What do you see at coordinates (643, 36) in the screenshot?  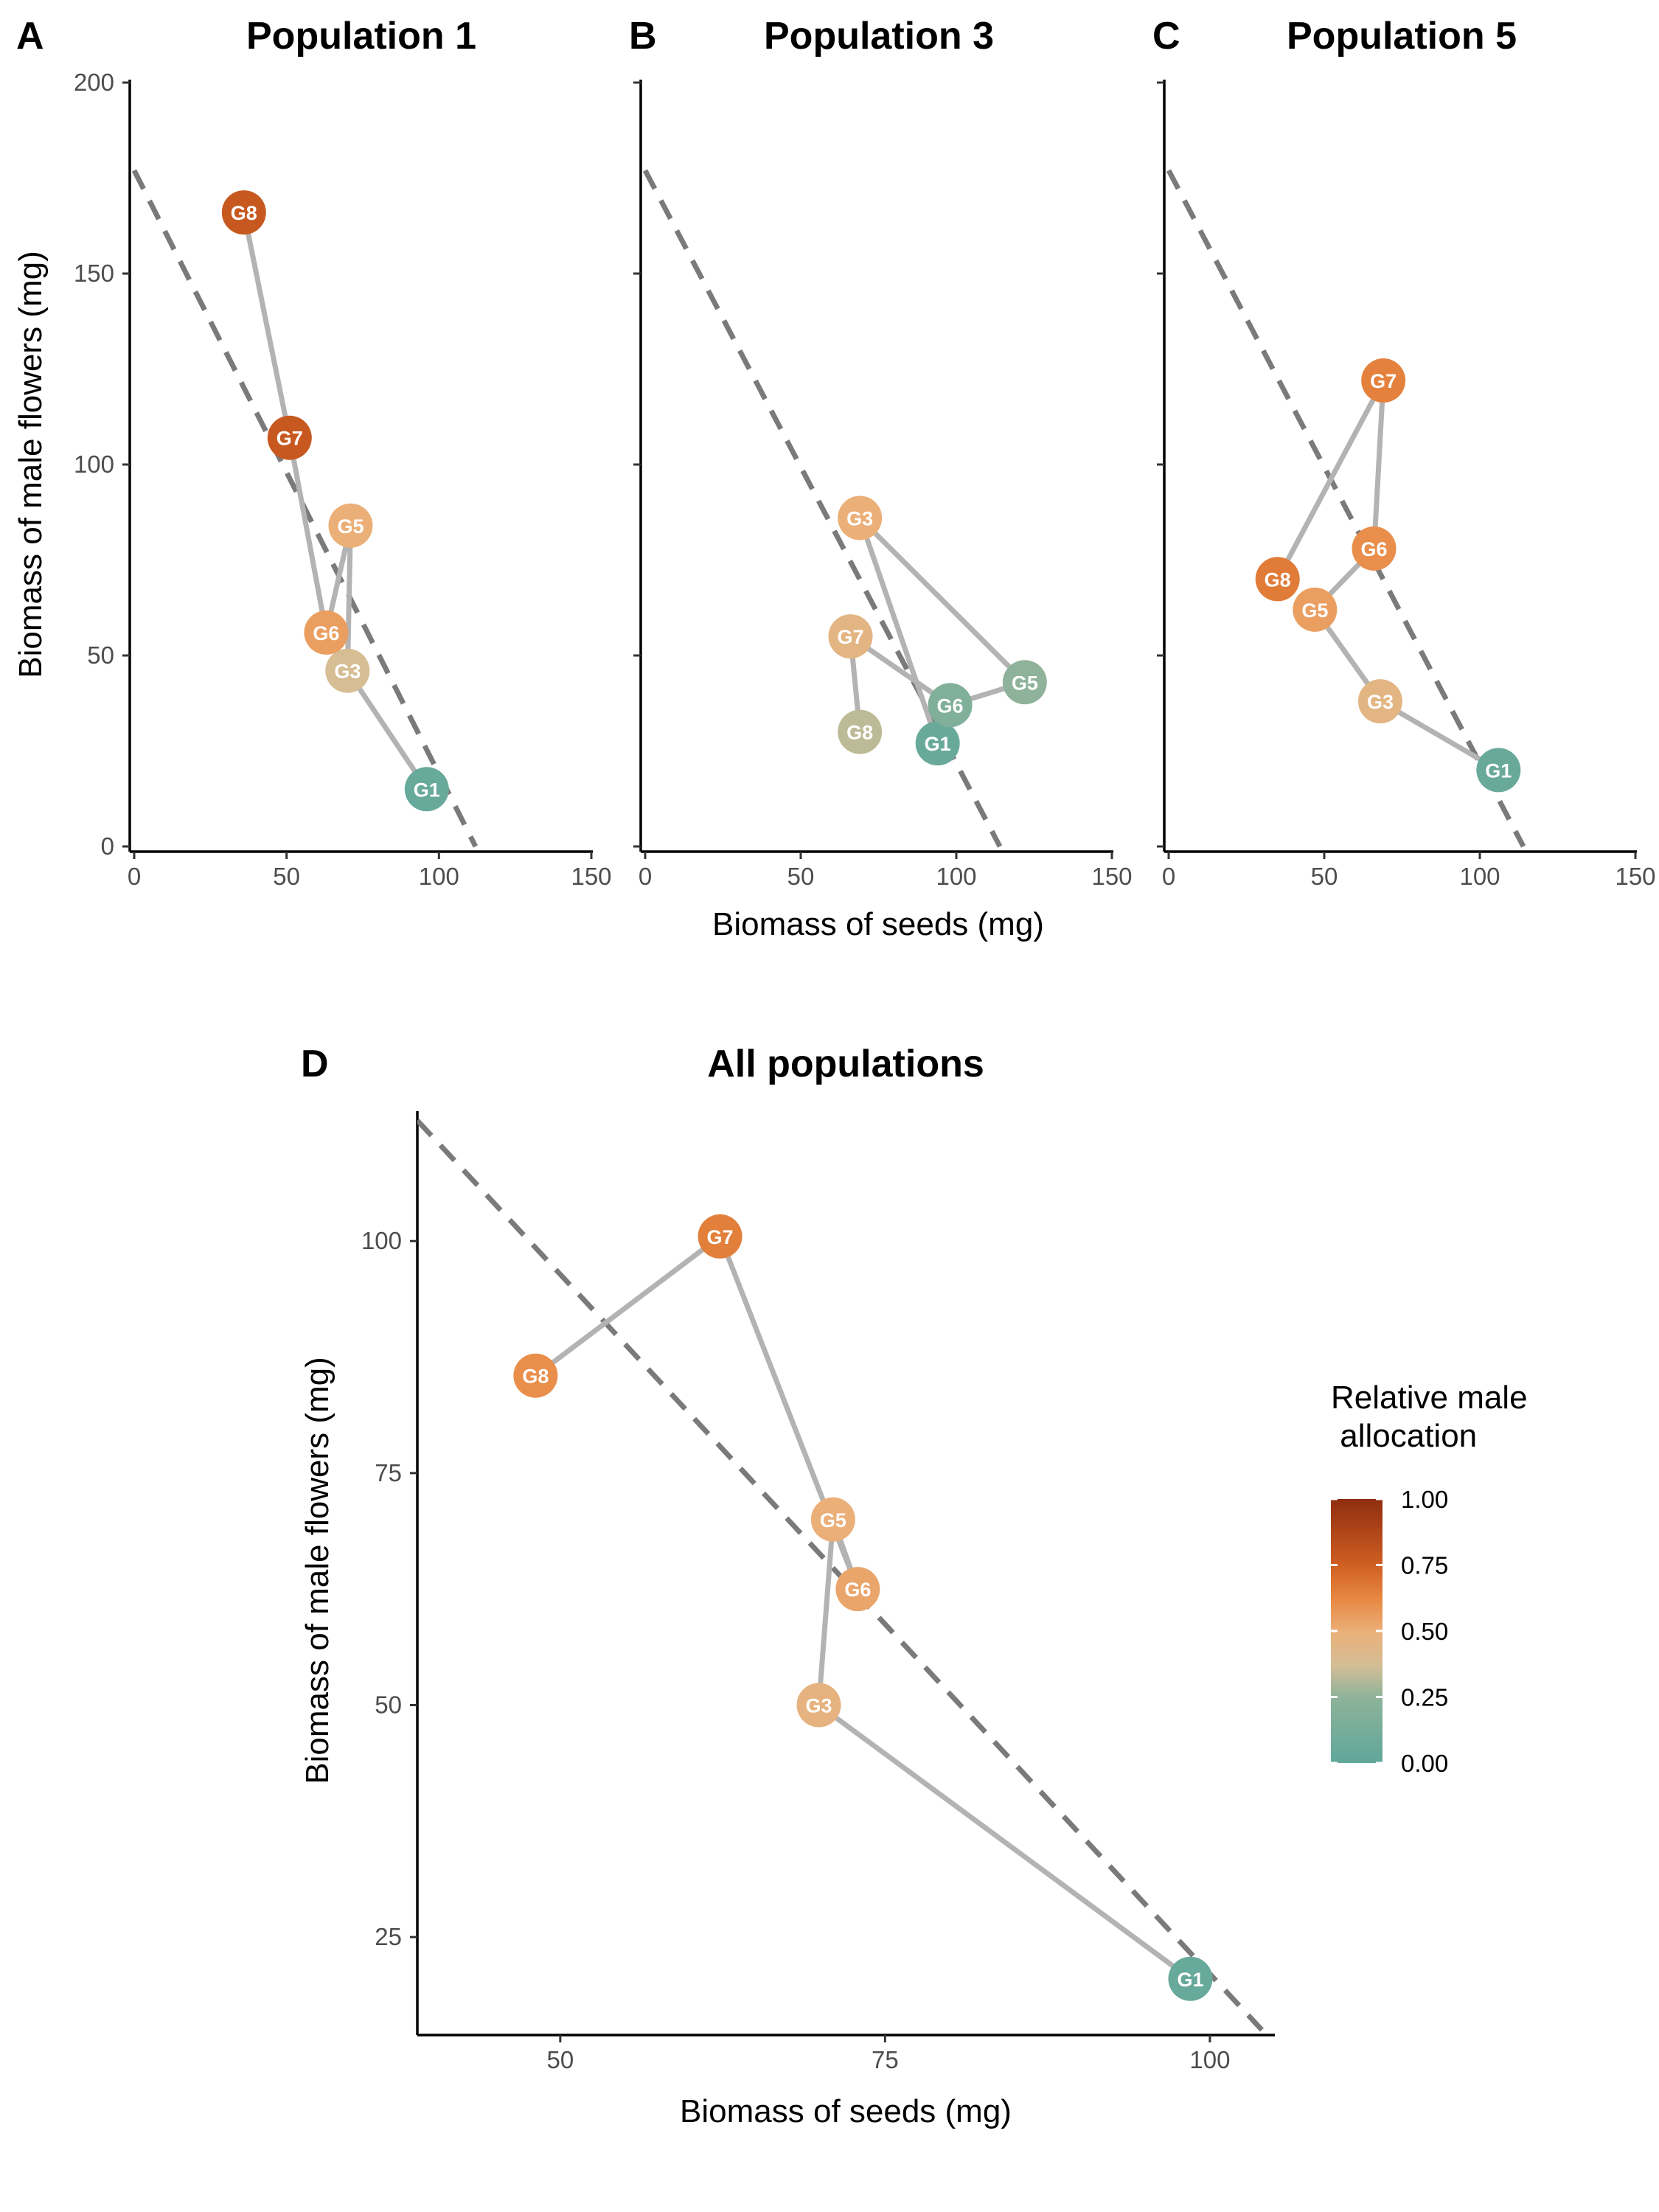 I see `panel-tag: B` at bounding box center [643, 36].